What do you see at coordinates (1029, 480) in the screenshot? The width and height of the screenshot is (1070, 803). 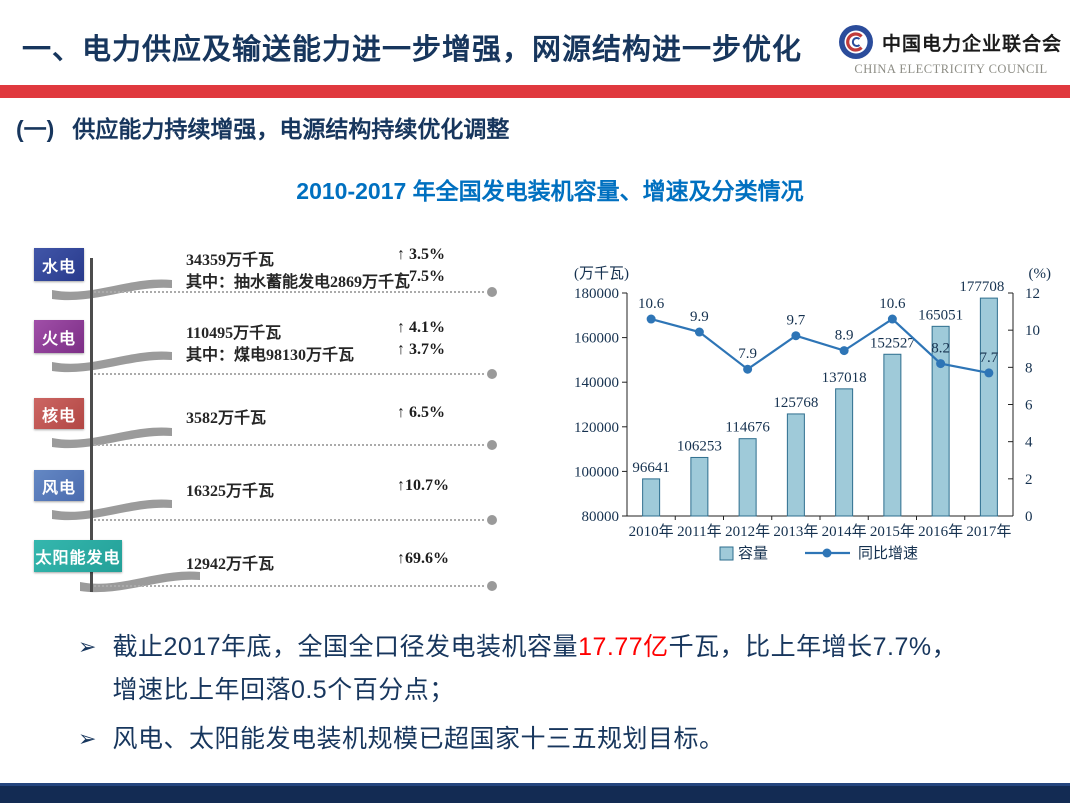 I see `svg-text: 2` at bounding box center [1029, 480].